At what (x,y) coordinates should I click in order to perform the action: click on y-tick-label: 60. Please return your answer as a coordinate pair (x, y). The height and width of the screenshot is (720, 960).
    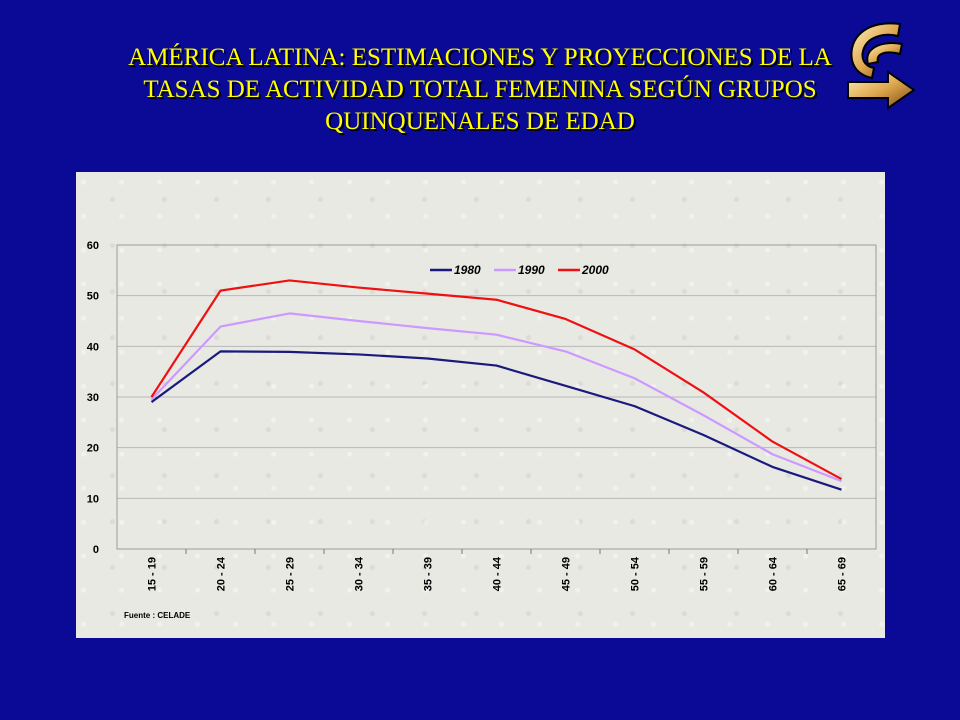
    Looking at the image, I should click on (93, 246).